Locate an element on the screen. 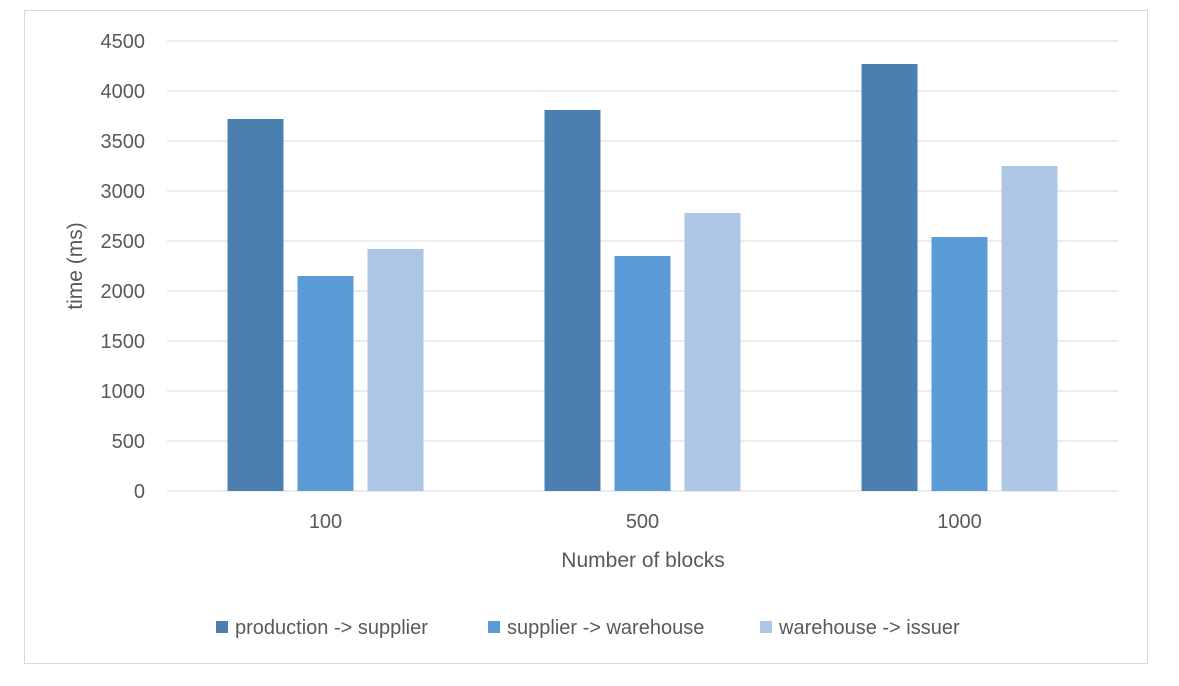 Image resolution: width=1179 pixels, height=686 pixels. x-tick-label: 500 is located at coordinates (642, 522).